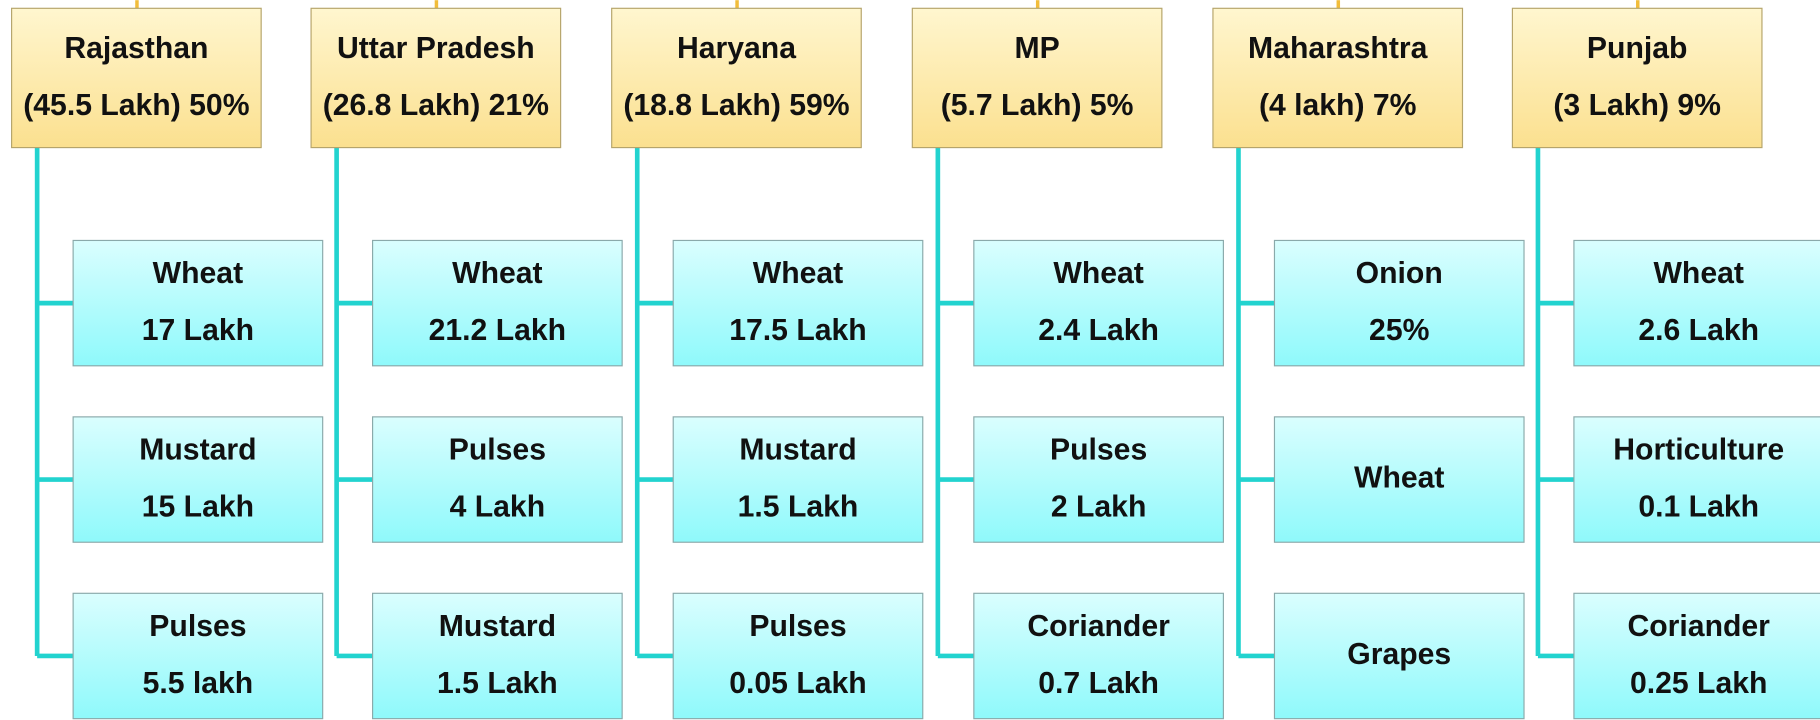 Image resolution: width=1820 pixels, height=720 pixels. What do you see at coordinates (1637, 105) in the screenshot?
I see `state-summary: (3 Lakh) 9%` at bounding box center [1637, 105].